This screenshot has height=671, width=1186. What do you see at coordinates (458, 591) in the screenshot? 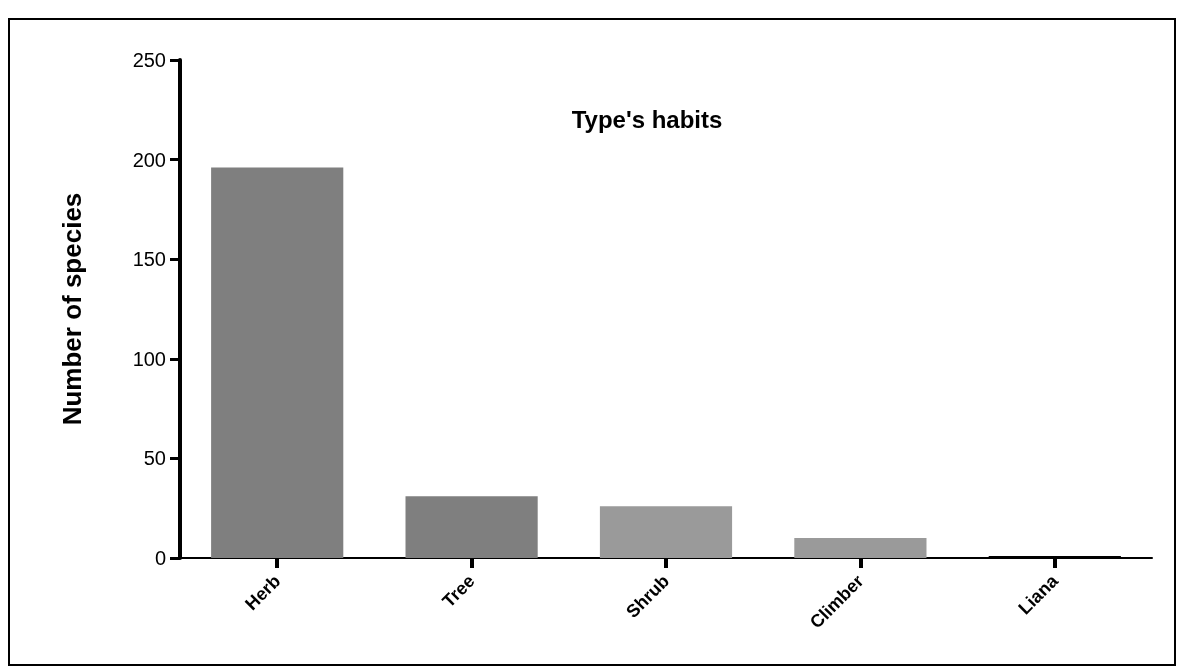
I see `x-tick-label: Tree` at bounding box center [458, 591].